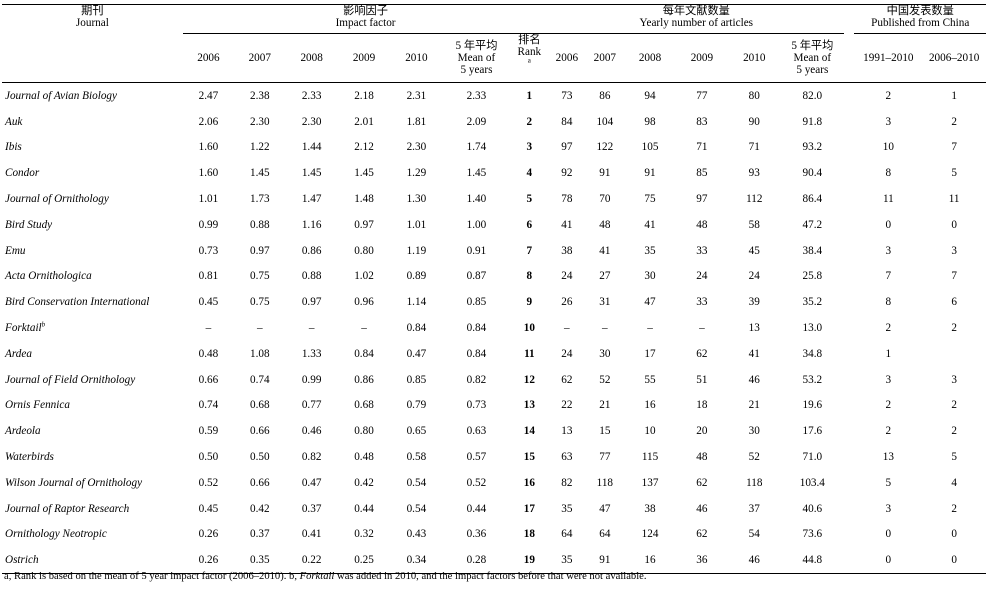 This screenshot has width=988, height=590. Describe the element at coordinates (888, 302) in the screenshot. I see `china-count-1991-2010: 8` at that location.